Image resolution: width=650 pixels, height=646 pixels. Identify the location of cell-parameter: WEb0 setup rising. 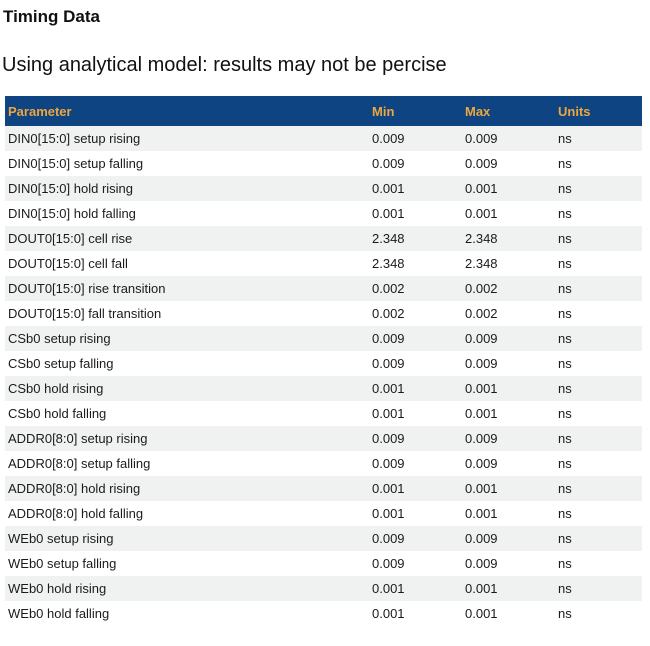
(187, 539).